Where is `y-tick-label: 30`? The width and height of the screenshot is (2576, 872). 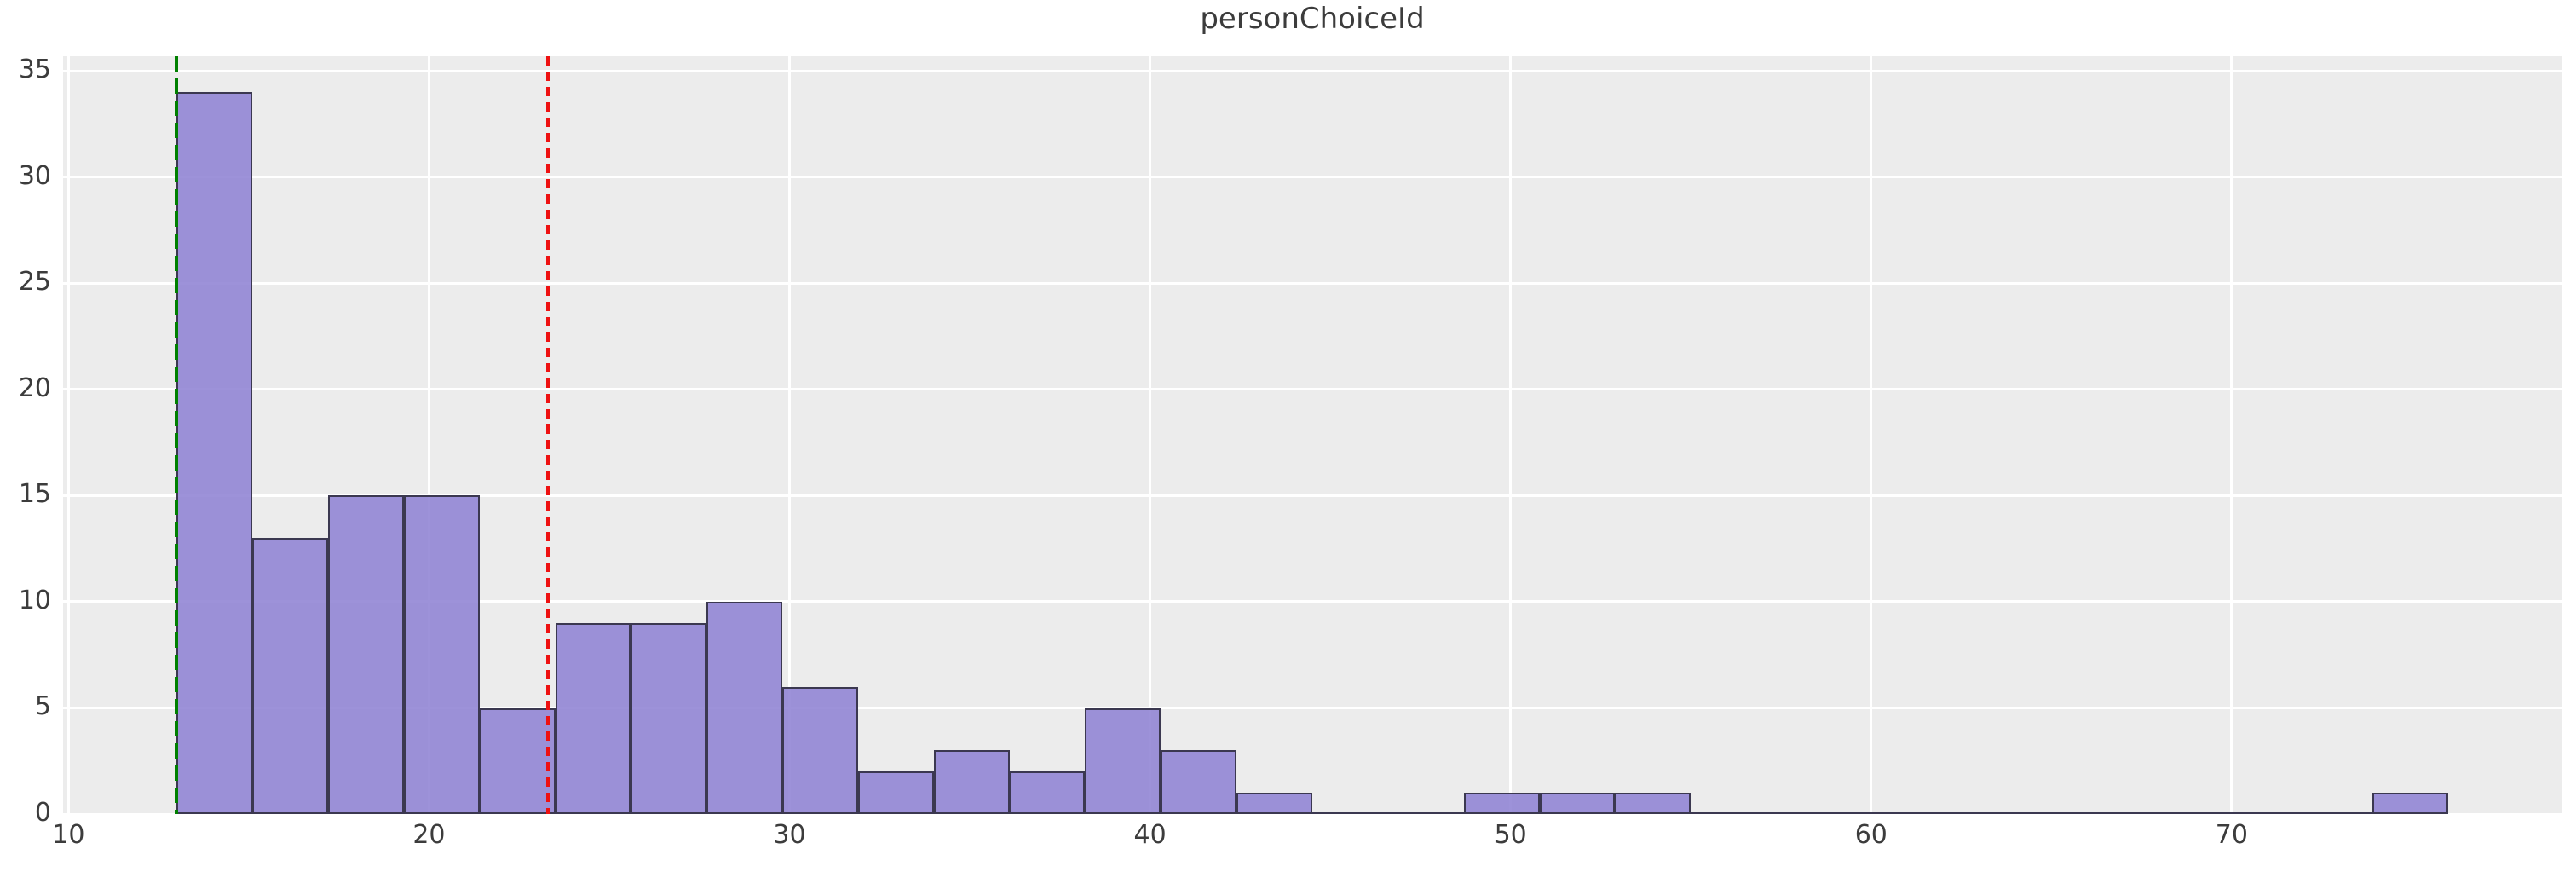 y-tick-label: 30 is located at coordinates (34, 176).